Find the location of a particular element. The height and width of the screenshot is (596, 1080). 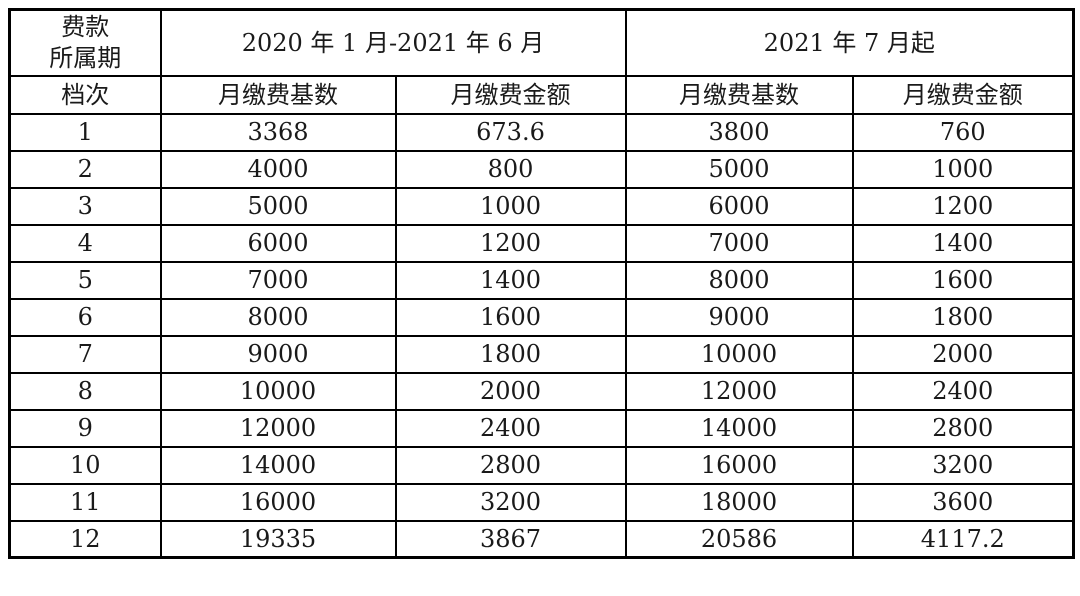

period-header-row: 费款 所属期 2020 年 1 月-2021 年 6 月 2021 年 7 月起 is located at coordinates (541, 42).